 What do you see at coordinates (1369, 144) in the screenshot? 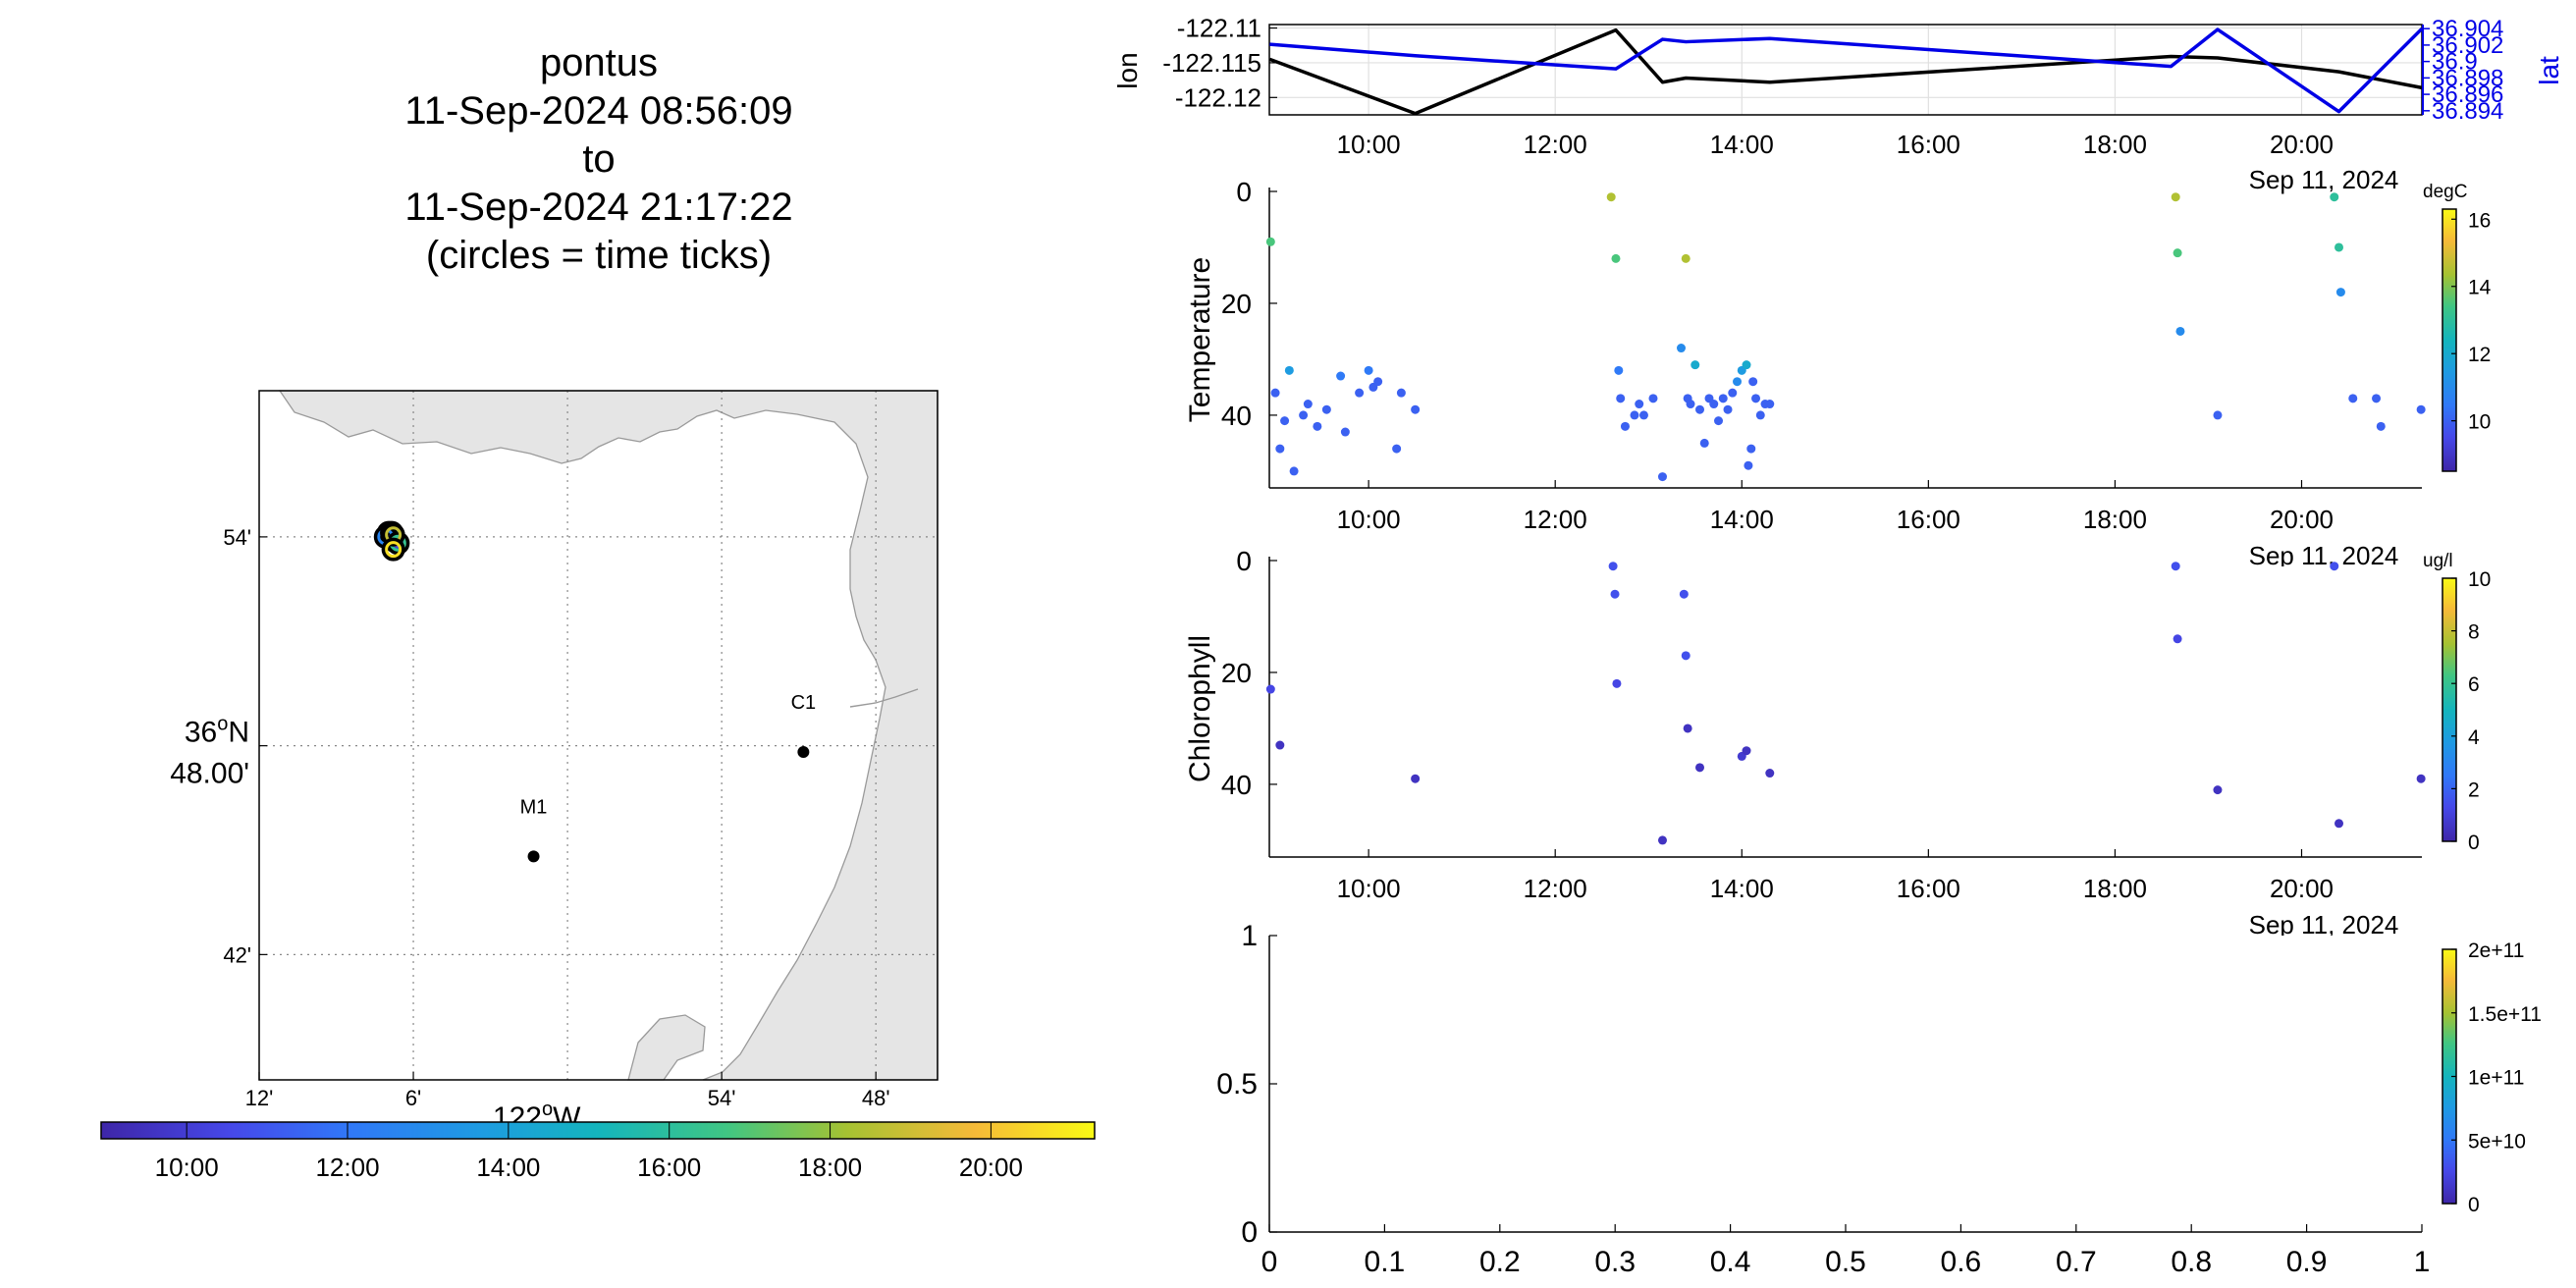
I see `position-time-tick-label: 10:00` at bounding box center [1369, 144].